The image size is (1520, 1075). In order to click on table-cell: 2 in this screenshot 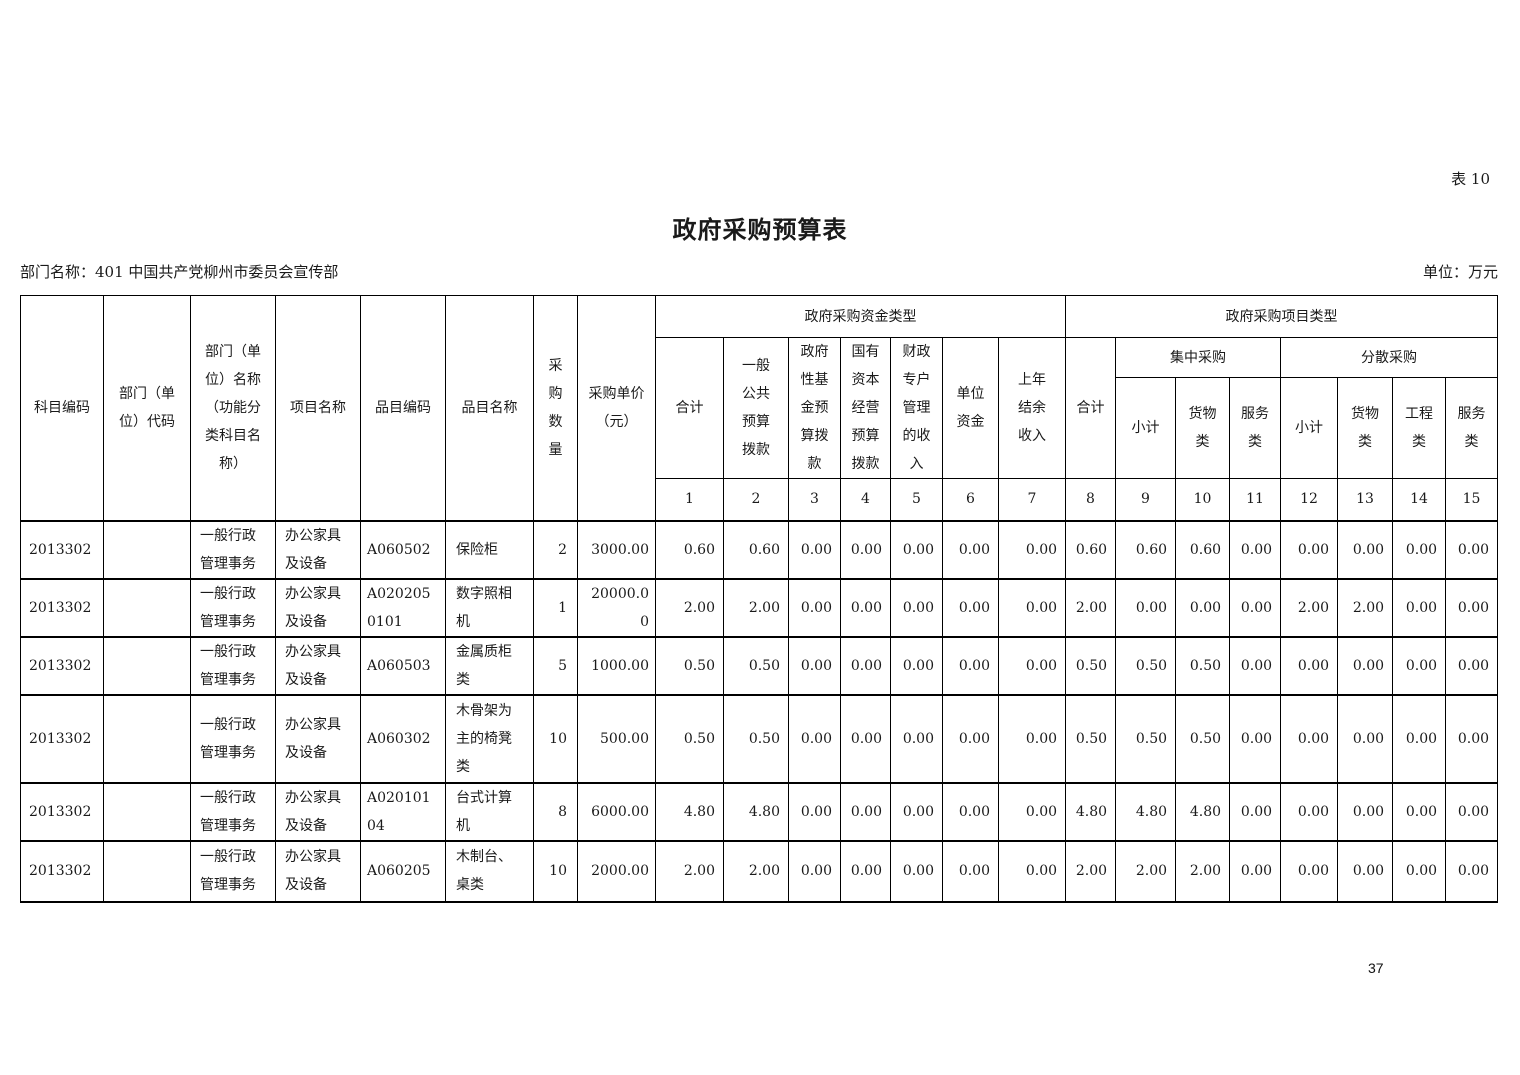, I will do `click(555, 549)`.